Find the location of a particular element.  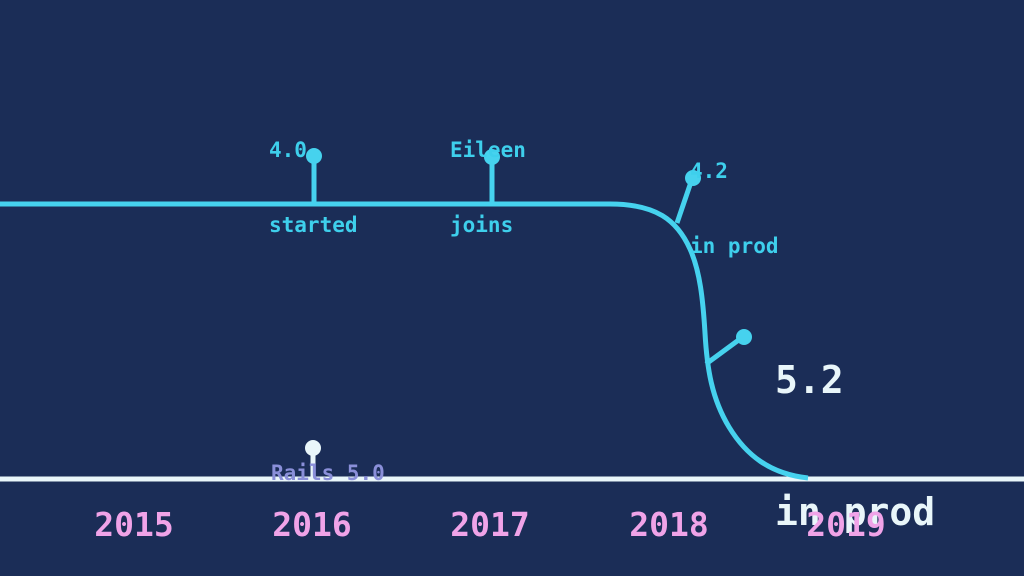

year-axis: 2015 2016 2017 2018 2019 is located at coordinates (512, 527).